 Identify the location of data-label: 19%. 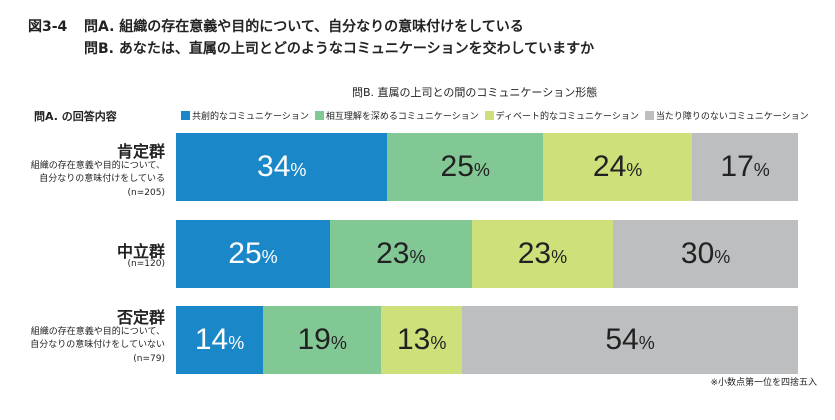
(321, 340).